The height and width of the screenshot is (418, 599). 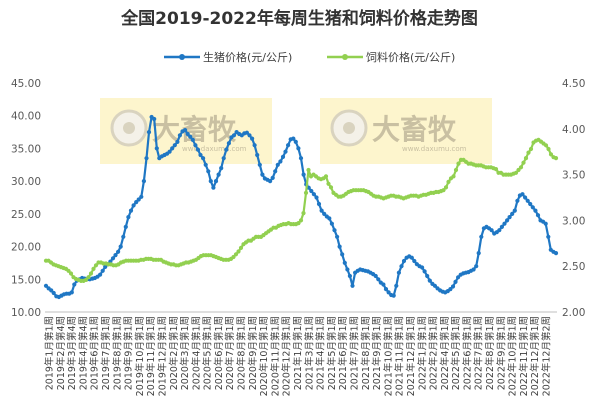 I want to click on x-tick-label: 2020年4月第1周, so click(x=196, y=353).